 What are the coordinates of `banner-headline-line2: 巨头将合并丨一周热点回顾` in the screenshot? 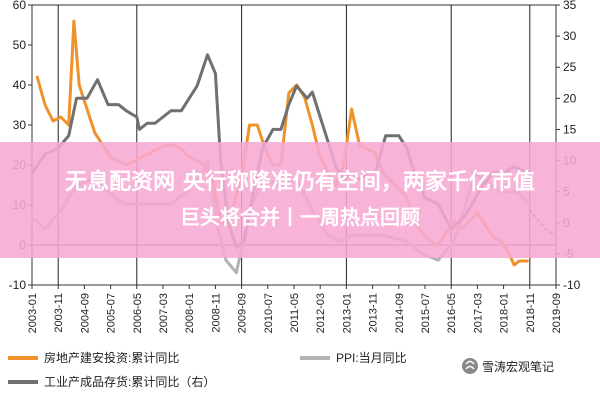 It's located at (300, 217).